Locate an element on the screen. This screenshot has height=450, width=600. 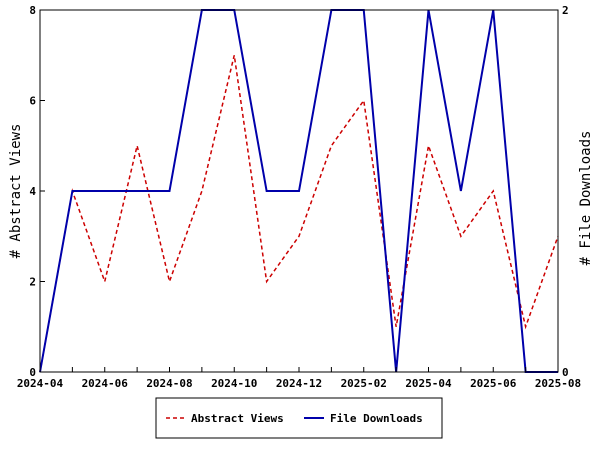
y-axis-left-title: # Abstract Views is located at coordinates (16, 191).